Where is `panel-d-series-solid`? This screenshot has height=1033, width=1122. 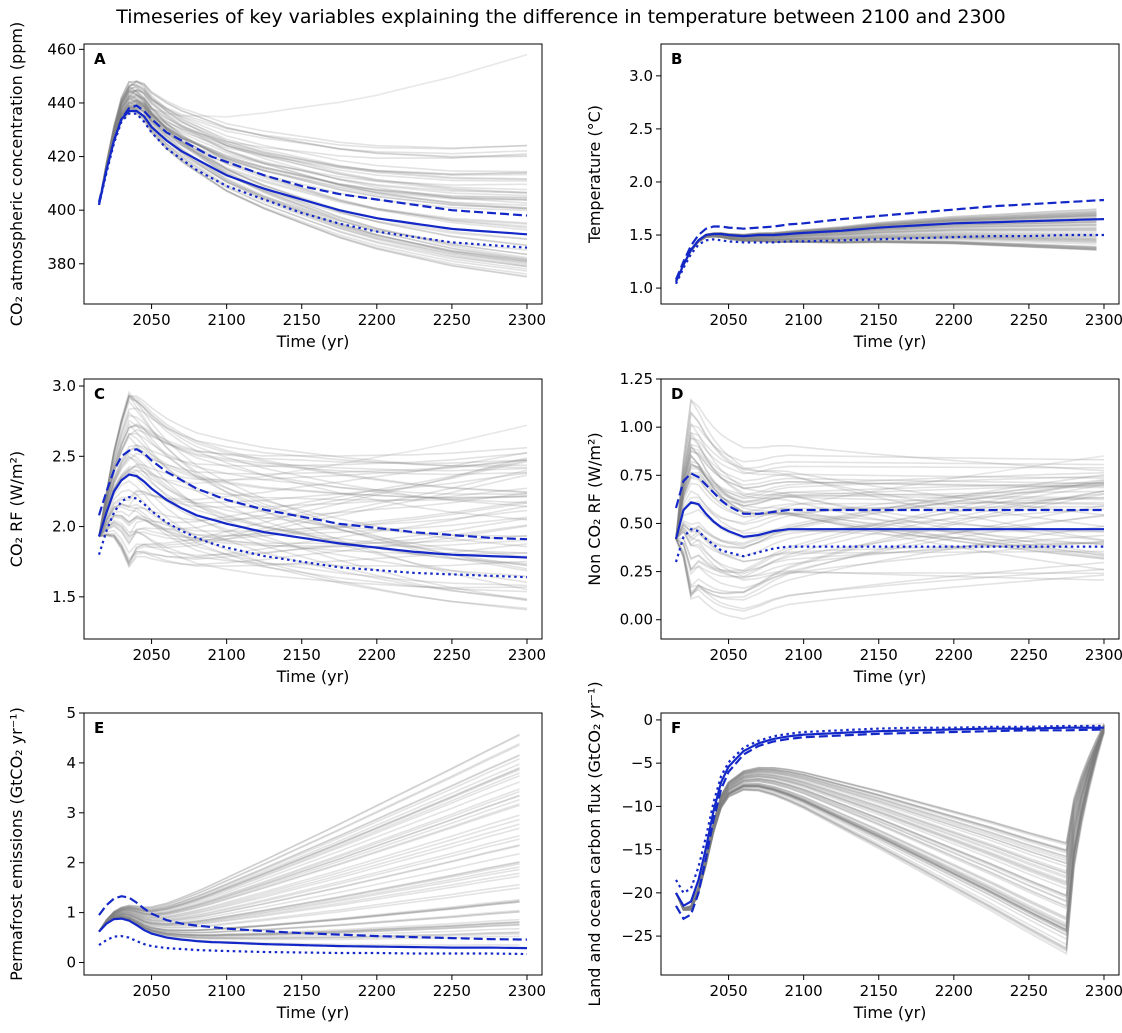 panel-d-series-solid is located at coordinates (889, 520).